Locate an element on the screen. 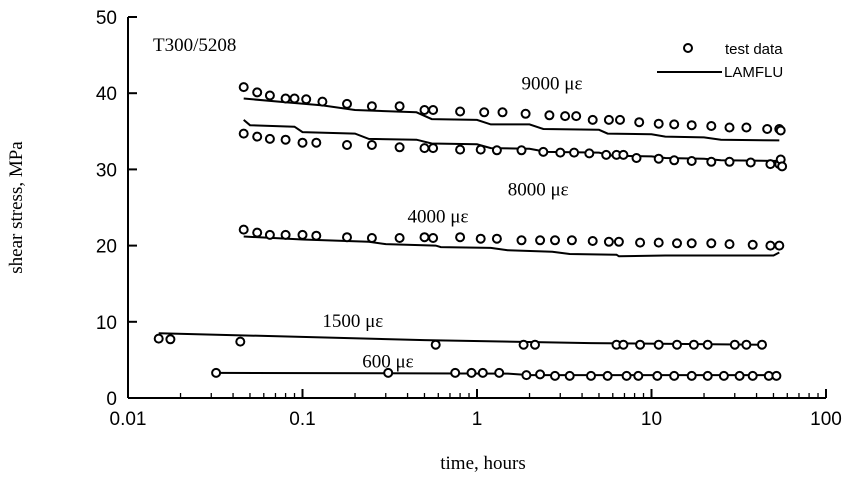 This screenshot has width=861, height=479. series-3: 1500 με is located at coordinates (460, 330).